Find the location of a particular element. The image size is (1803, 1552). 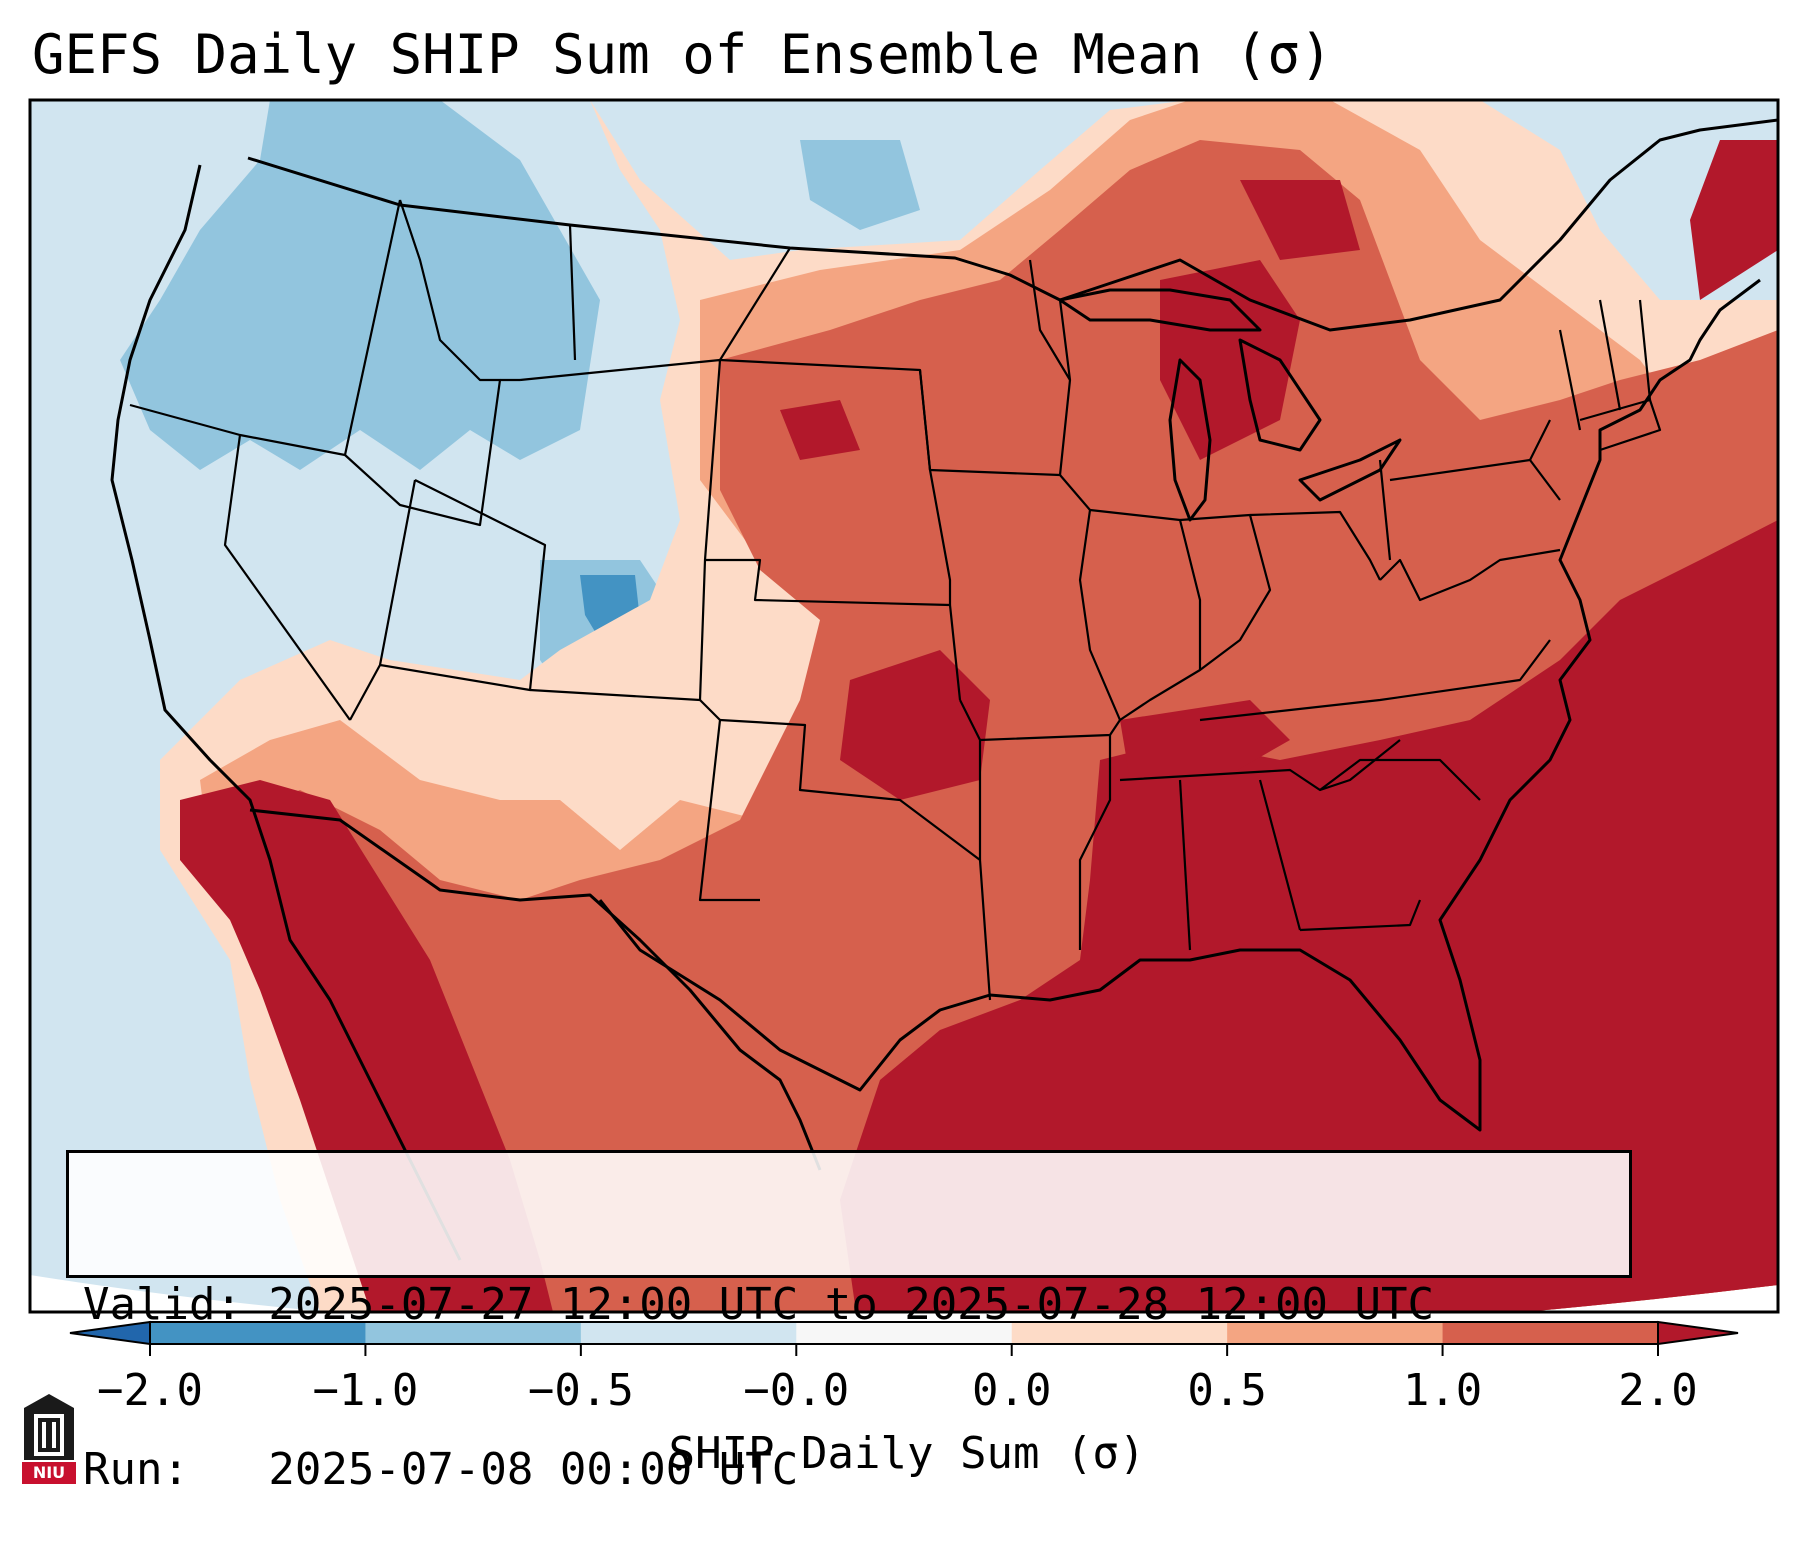

positive-anomaly-extreme-tennessee is located at coordinates (1205, 740).